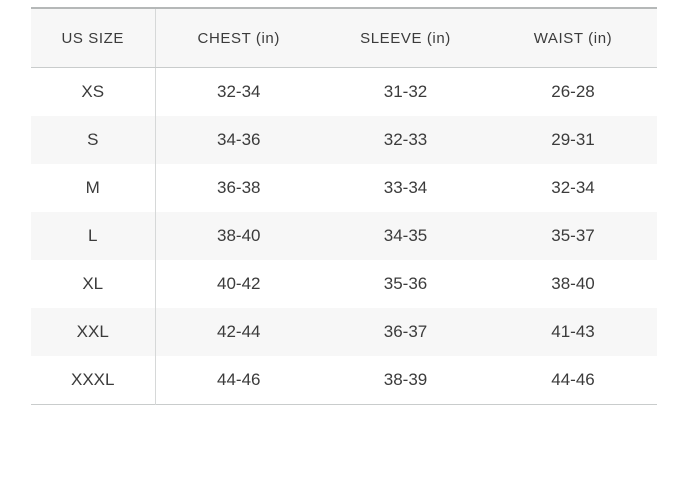 The width and height of the screenshot is (680, 491). What do you see at coordinates (93, 284) in the screenshot?
I see `cell-size: XL` at bounding box center [93, 284].